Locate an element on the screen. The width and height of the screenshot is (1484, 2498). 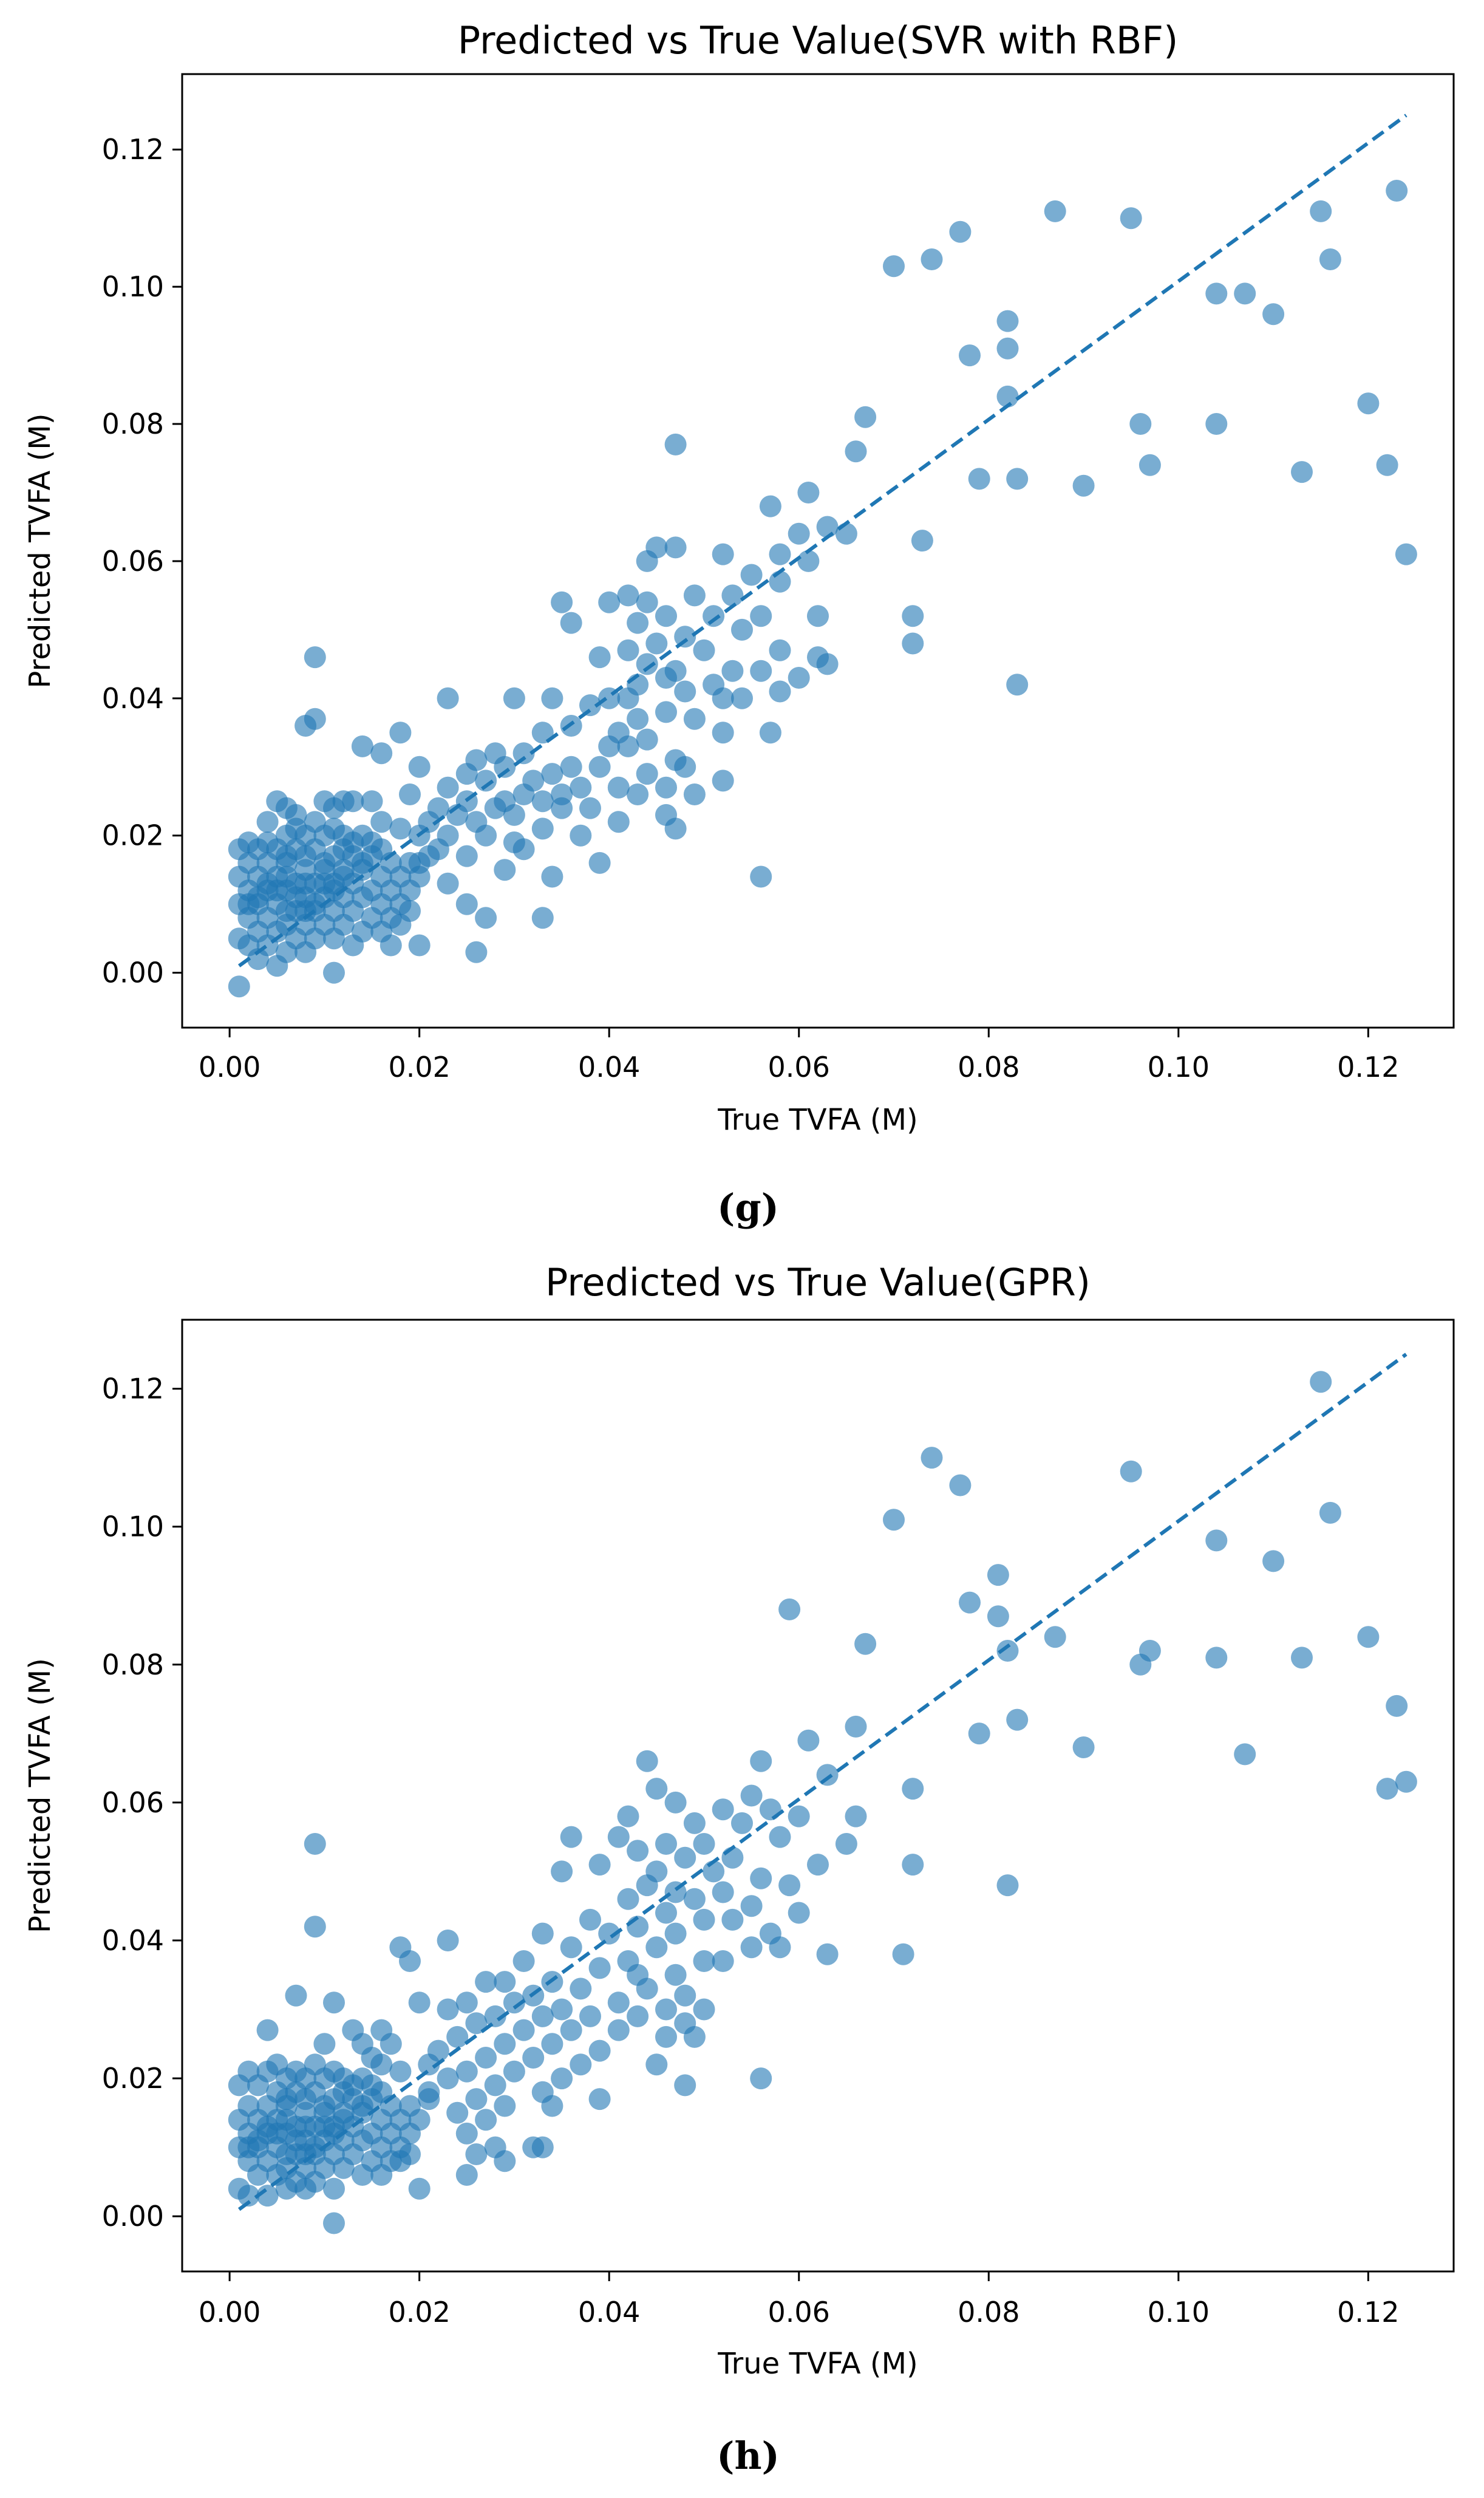
y-tick-label: 0.10 is located at coordinates (133, 1526).